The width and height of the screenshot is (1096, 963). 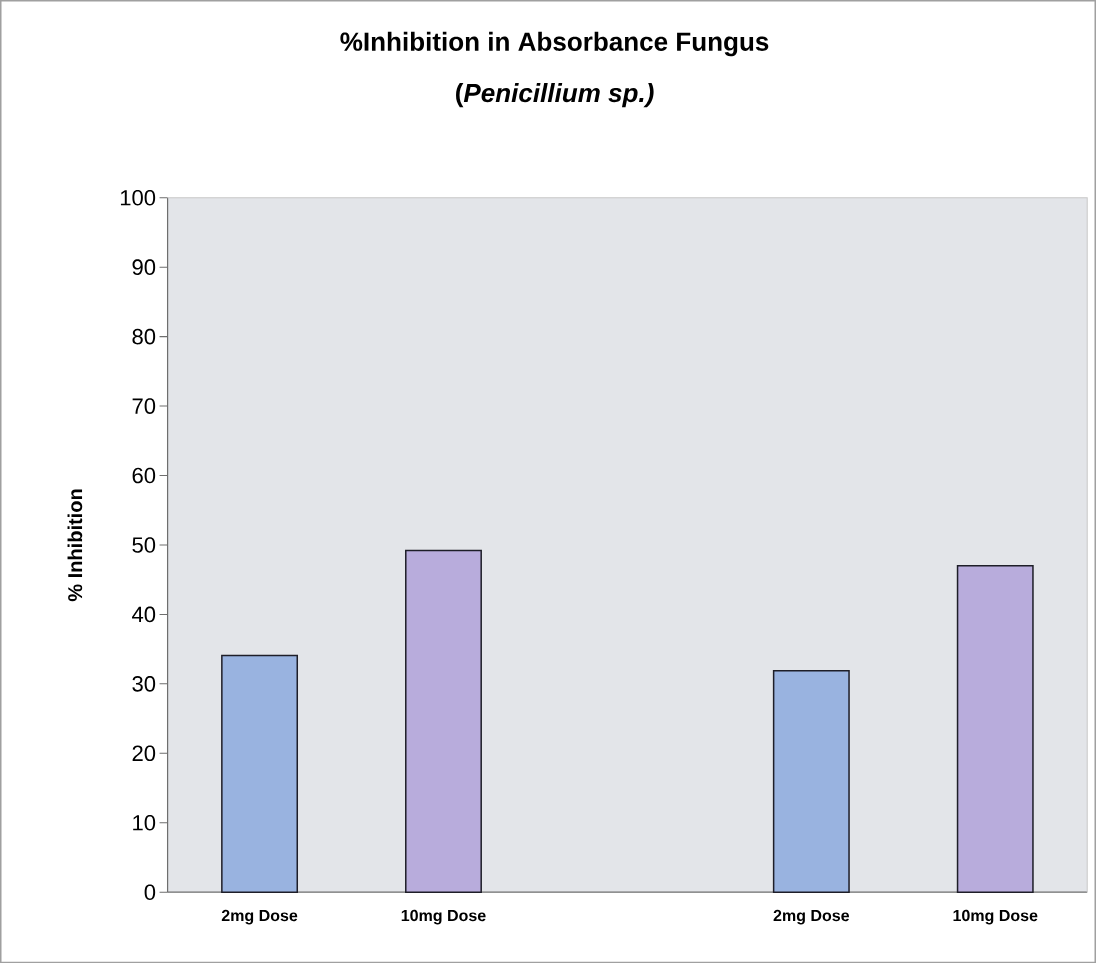 I want to click on y-tick-label: 50, so click(x=144, y=545).